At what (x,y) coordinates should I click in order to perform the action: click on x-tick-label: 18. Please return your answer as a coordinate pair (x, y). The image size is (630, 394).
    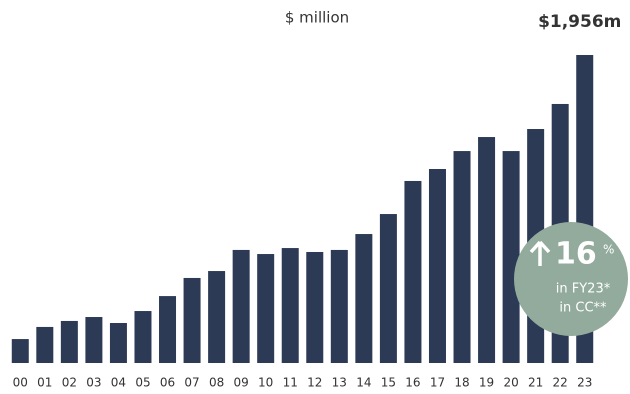
    Looking at the image, I should click on (461, 383).